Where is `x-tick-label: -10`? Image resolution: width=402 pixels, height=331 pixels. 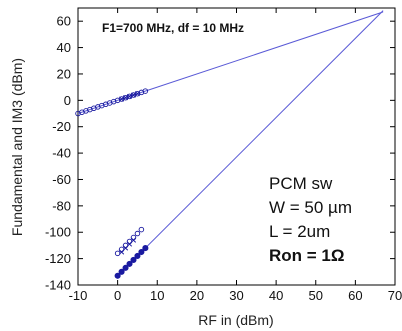 x-tick-label: -10 is located at coordinates (78, 295).